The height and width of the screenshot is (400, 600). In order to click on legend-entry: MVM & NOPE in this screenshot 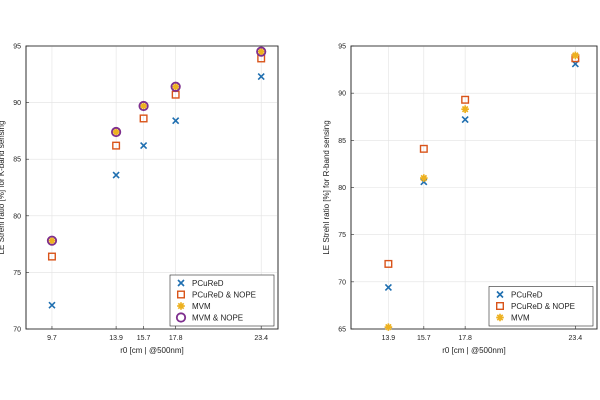, I will do `click(217, 318)`.